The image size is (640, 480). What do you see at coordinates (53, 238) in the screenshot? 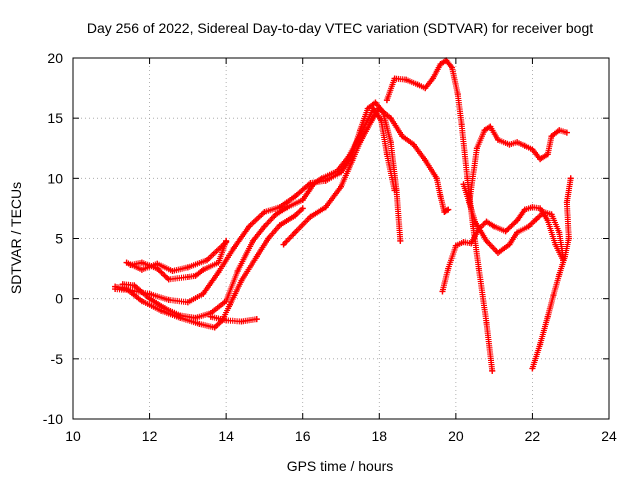
I see `y-tick-labels: -10 -5 0 5 10 15 20` at bounding box center [53, 238].